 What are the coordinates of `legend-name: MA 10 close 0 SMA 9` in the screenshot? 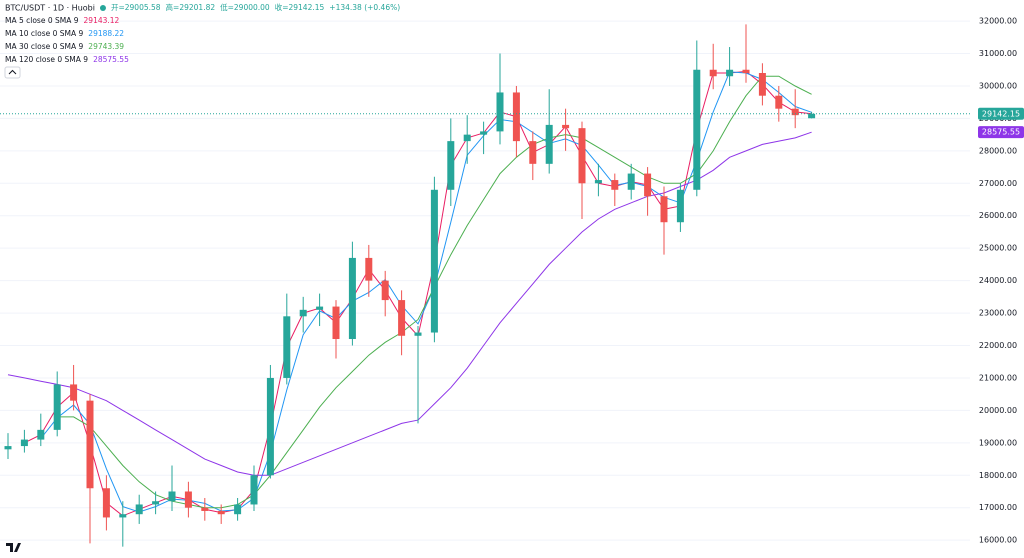 It's located at (44, 33).